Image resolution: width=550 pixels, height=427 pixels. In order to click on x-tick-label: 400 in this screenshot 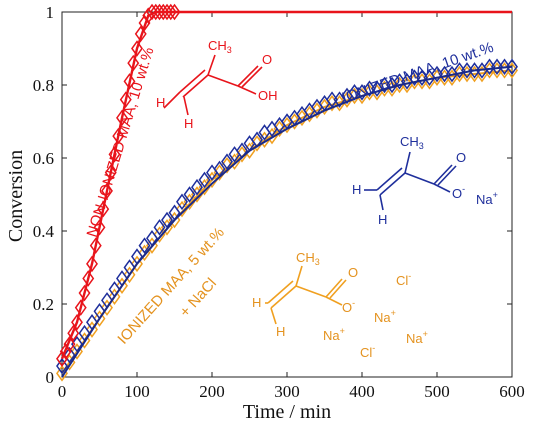, I will do `click(362, 391)`.